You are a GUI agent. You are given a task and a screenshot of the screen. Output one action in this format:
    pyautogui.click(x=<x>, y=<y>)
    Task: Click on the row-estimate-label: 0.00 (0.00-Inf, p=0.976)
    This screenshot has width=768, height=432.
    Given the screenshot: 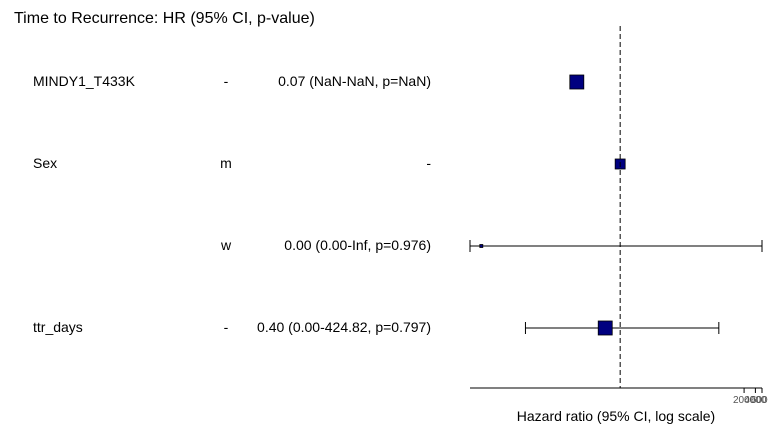 What is the action you would take?
    pyautogui.click(x=357, y=245)
    